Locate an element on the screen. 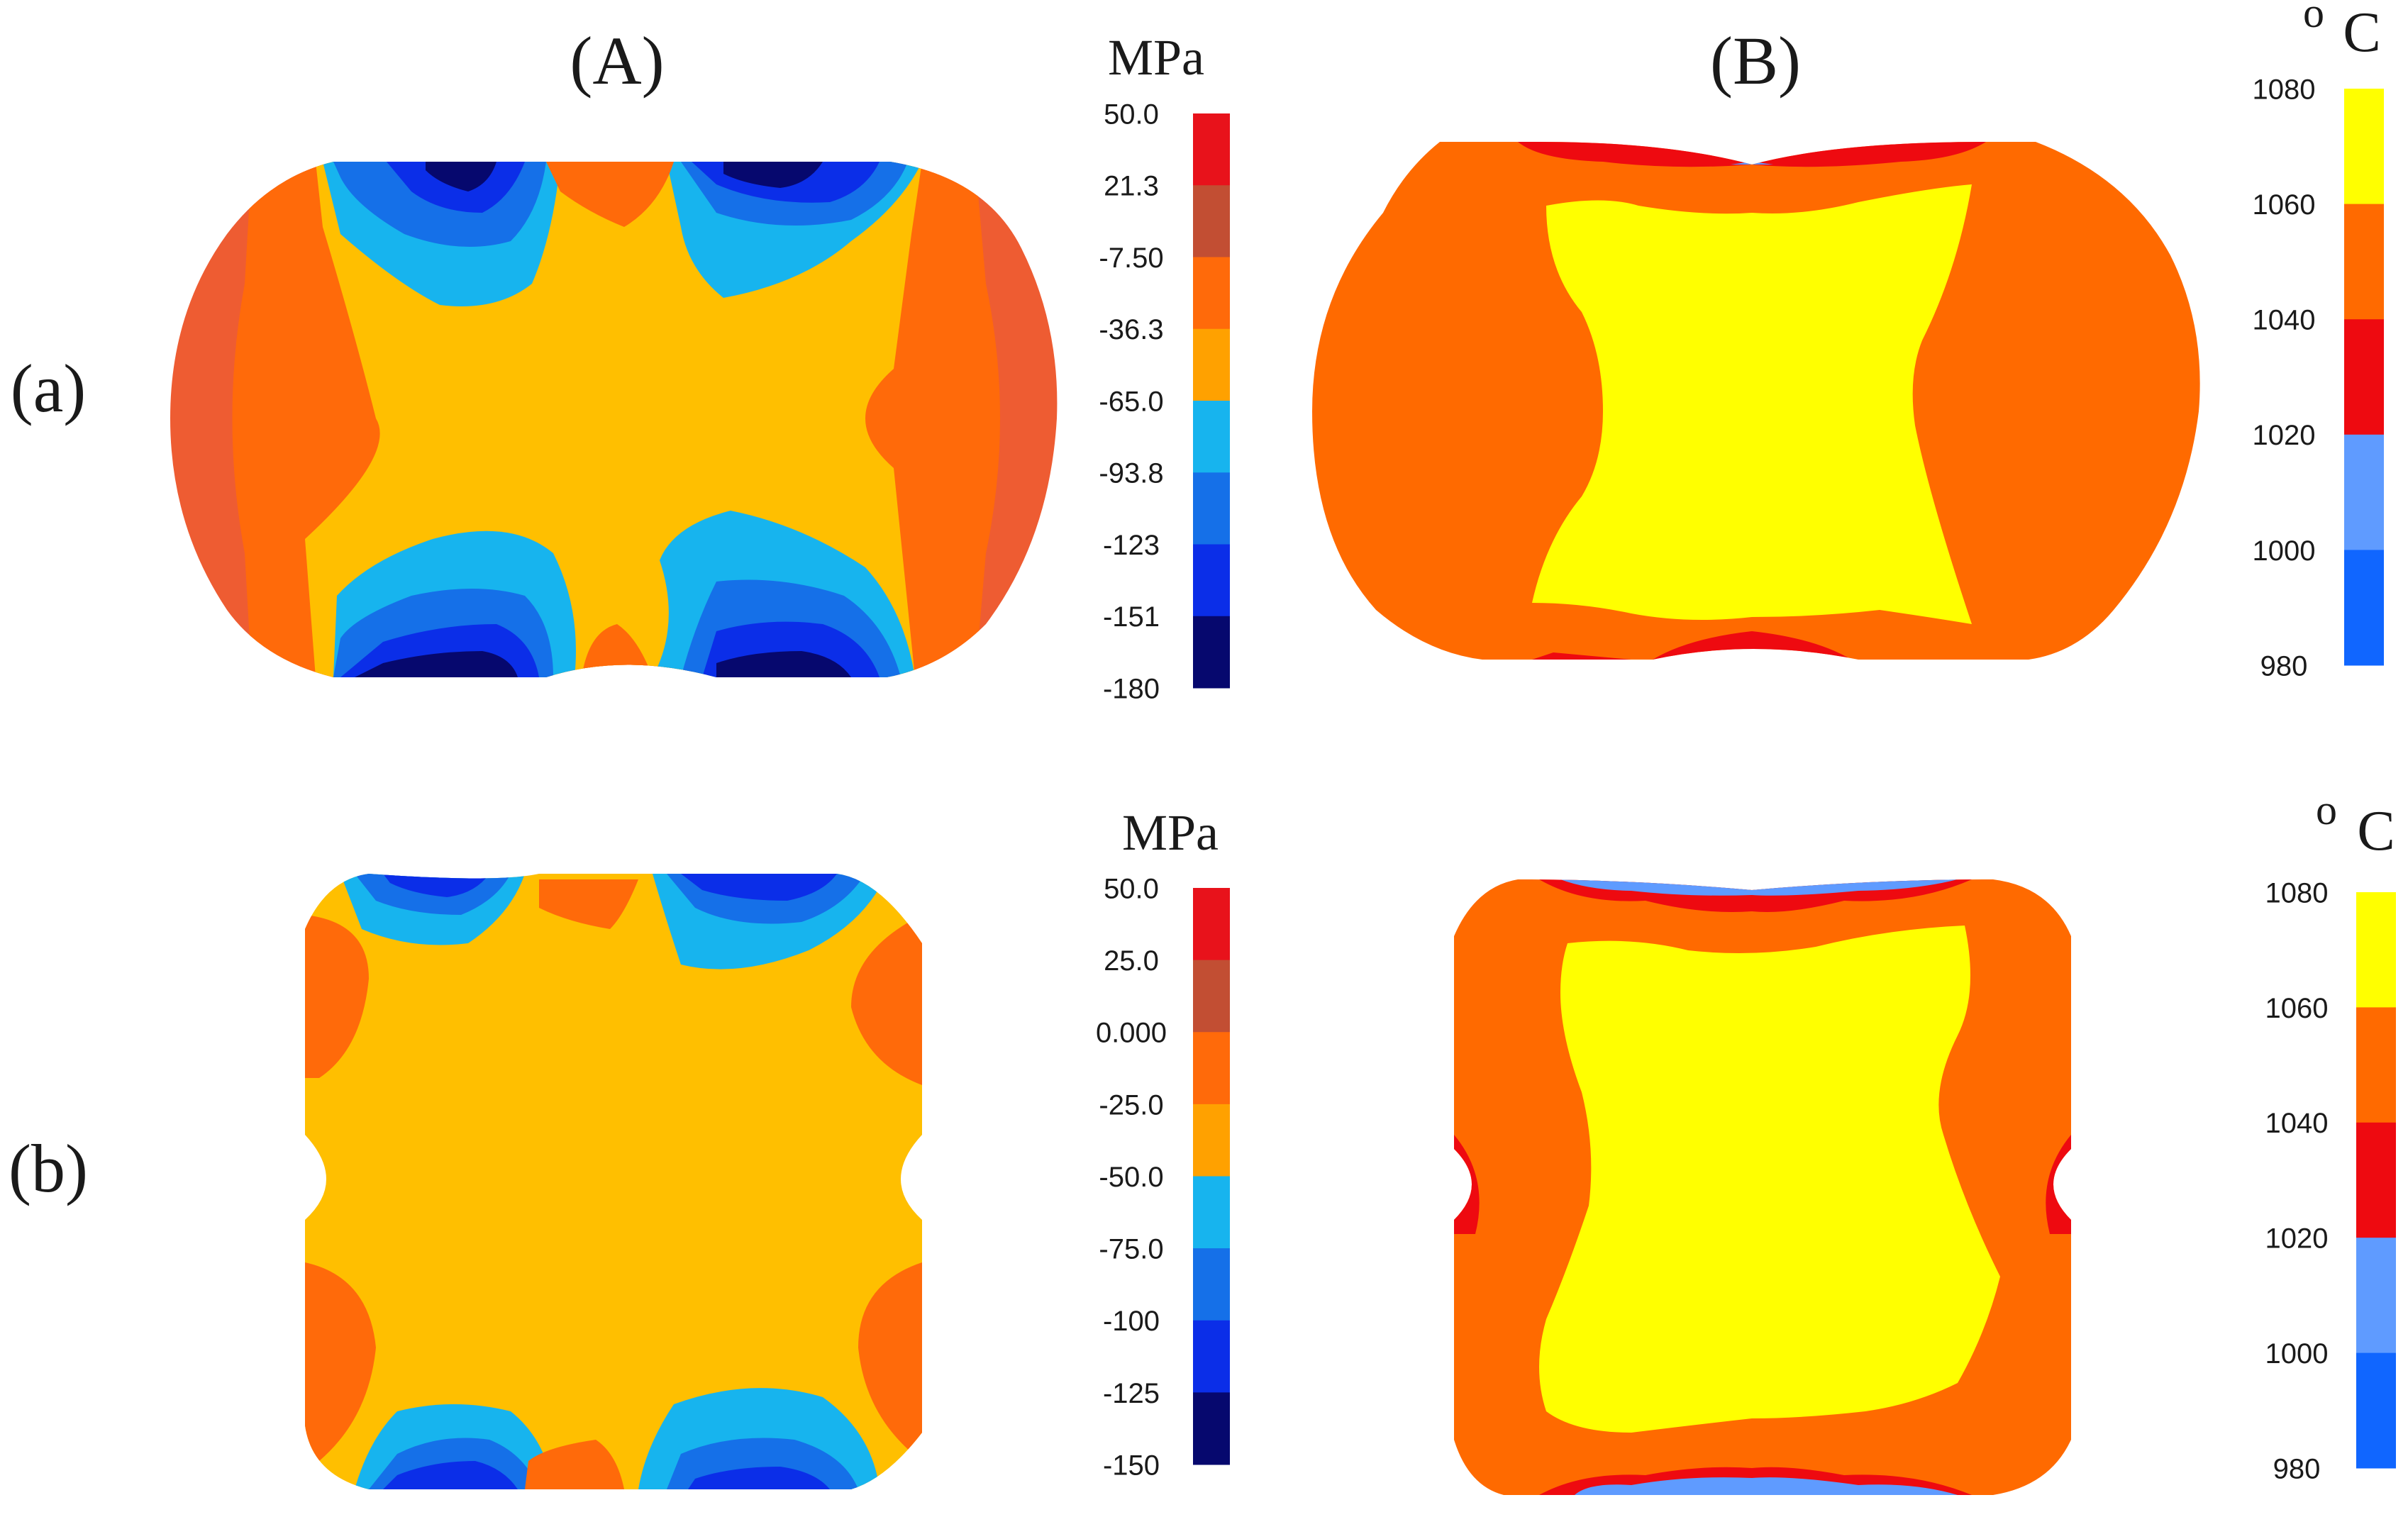 This screenshot has width=2408, height=1517. temperature-legend-b: o C 1080 1060 1040 1020 1000 980 is located at coordinates (2330, 1135).